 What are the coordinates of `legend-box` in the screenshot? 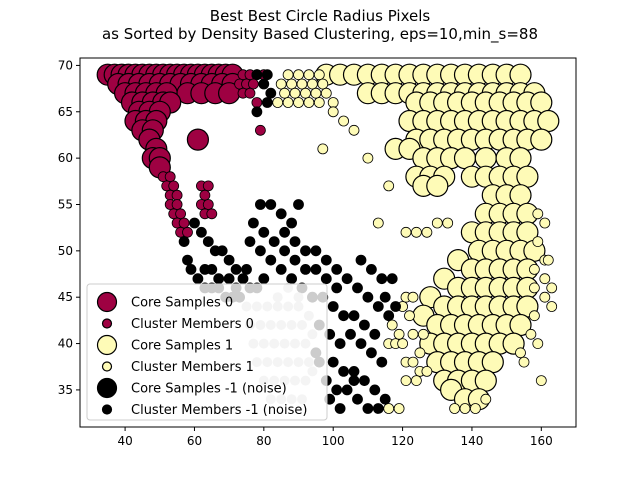 It's located at (207, 352).